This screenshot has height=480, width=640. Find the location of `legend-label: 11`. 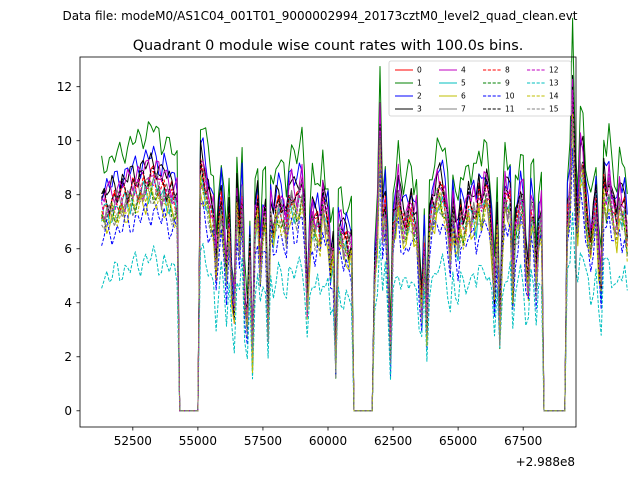

legend-label: 11 is located at coordinates (510, 109).